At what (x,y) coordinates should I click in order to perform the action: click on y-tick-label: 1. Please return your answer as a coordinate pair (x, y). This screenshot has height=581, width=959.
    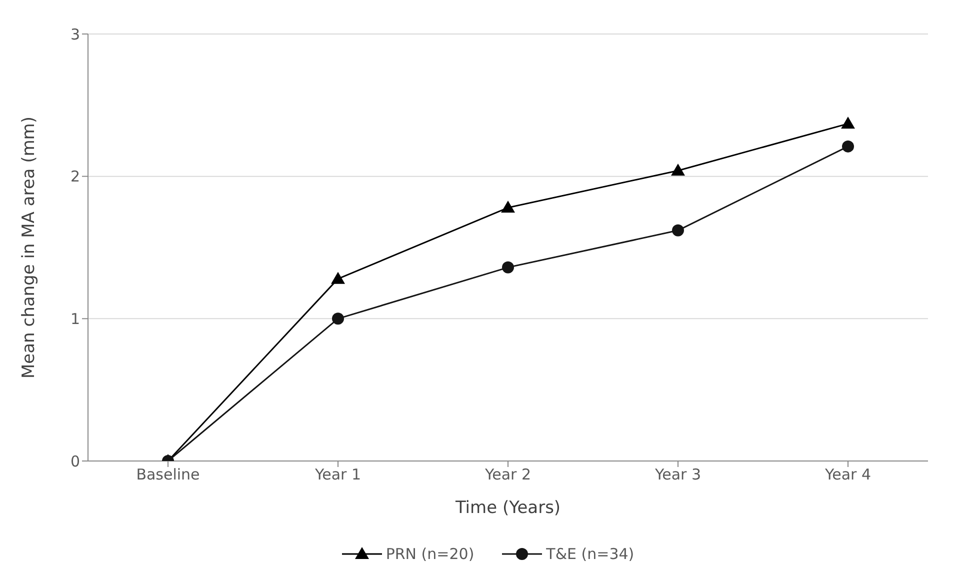
    Looking at the image, I should click on (75, 319).